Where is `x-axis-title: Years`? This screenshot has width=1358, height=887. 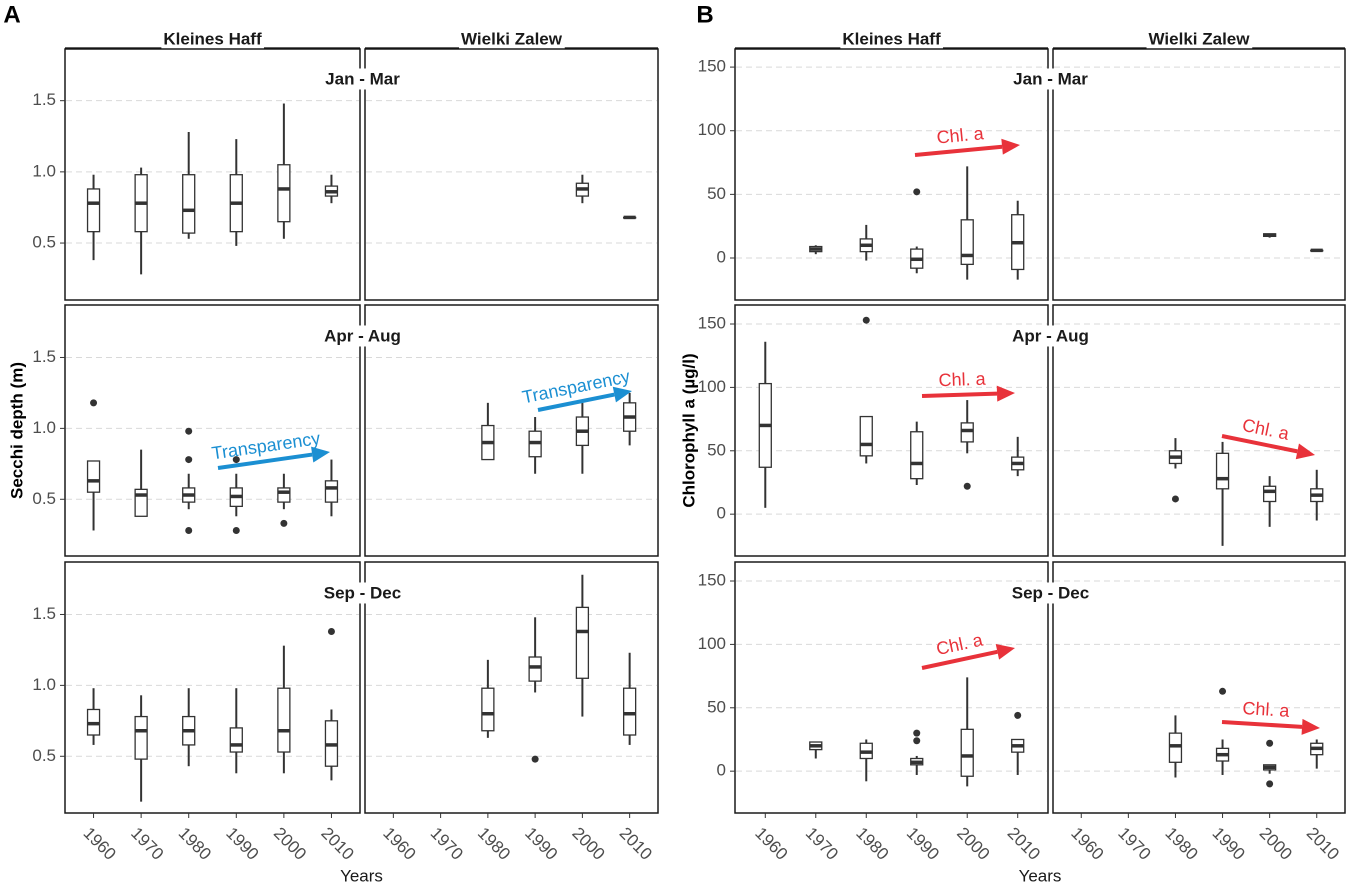
x-axis-title: Years is located at coordinates (361, 875).